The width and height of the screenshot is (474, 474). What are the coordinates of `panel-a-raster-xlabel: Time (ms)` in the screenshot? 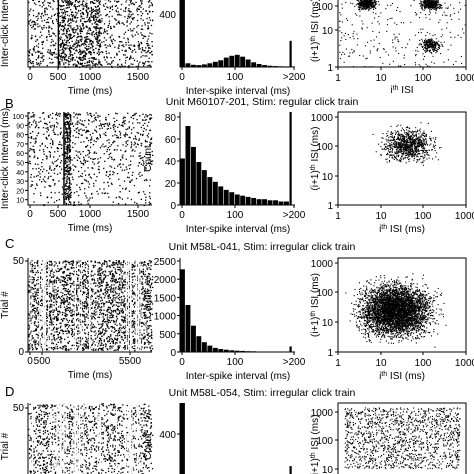 It's located at (90, 91).